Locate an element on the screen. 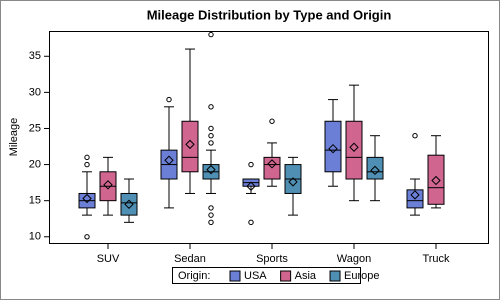 The width and height of the screenshot is (500, 300). y-axis-label: Mileage is located at coordinates (14, 137).